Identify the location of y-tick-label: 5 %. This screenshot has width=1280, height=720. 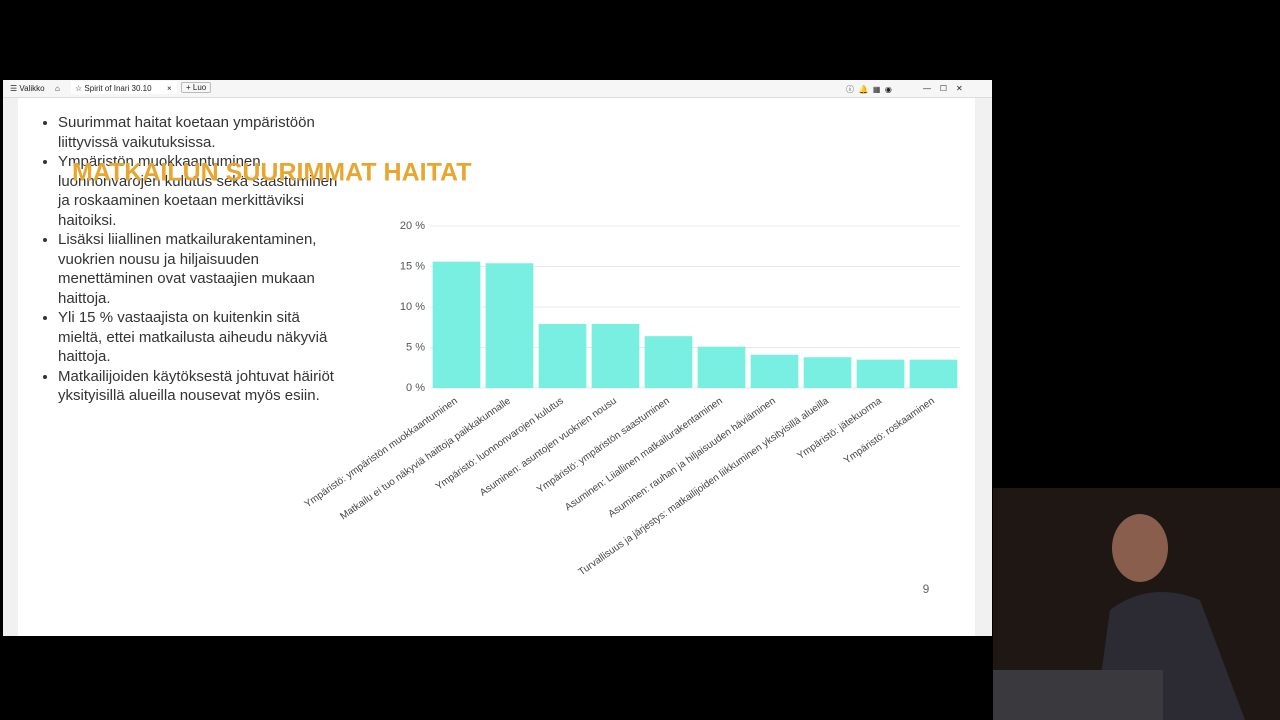
(415, 347).